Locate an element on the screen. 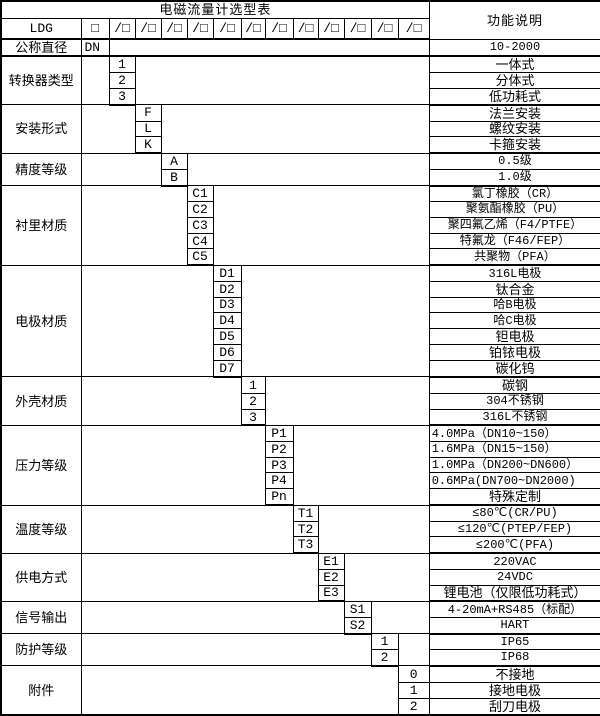 This screenshot has height=716, width=600. option-description: IP68 is located at coordinates (514, 658).